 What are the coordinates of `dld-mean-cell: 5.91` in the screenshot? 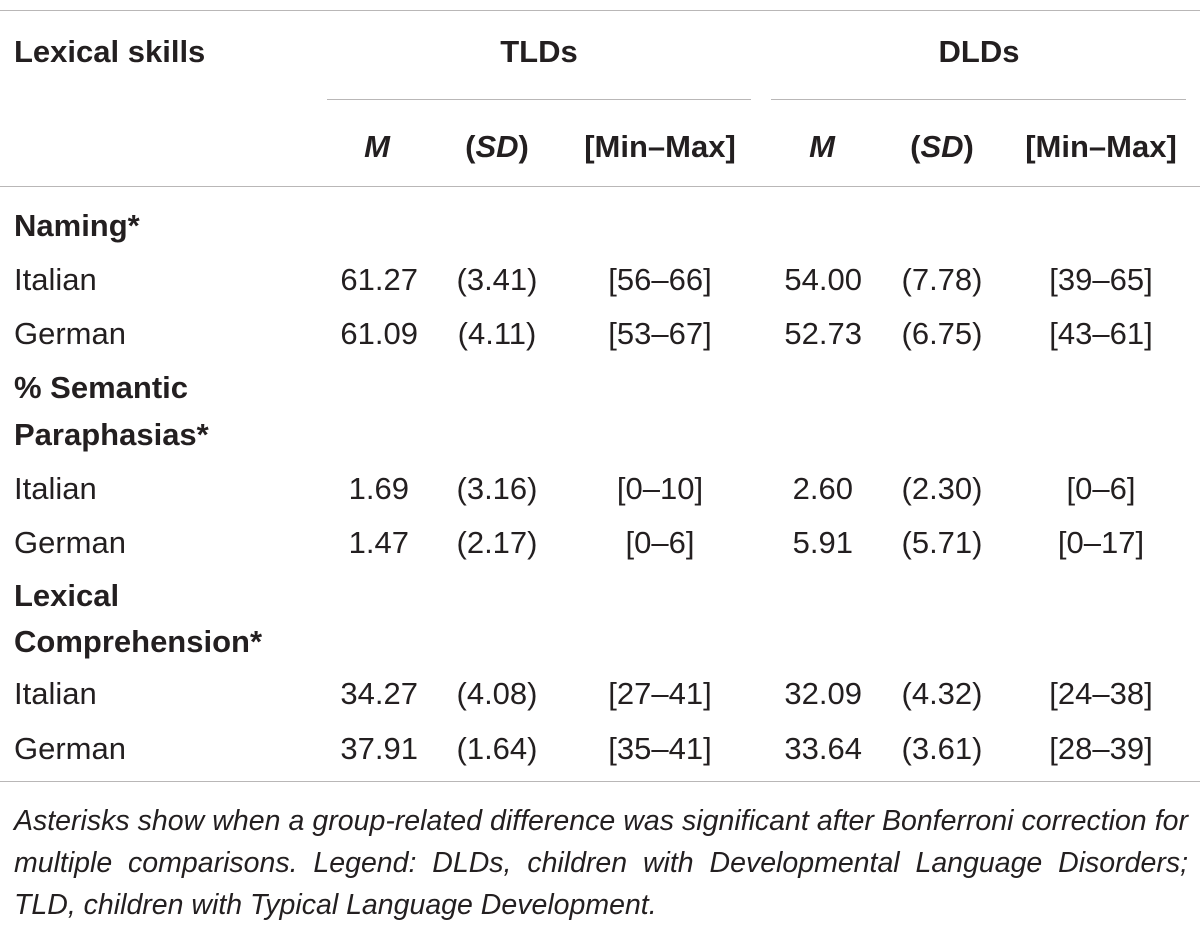 It's located at (822, 542).